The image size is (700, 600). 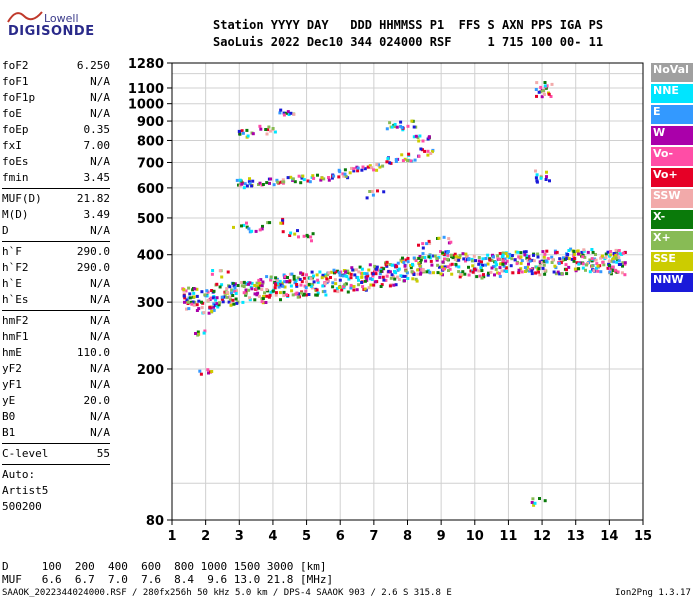 What do you see at coordinates (672, 156) in the screenshot?
I see `legend-item: Vo-` at bounding box center [672, 156].